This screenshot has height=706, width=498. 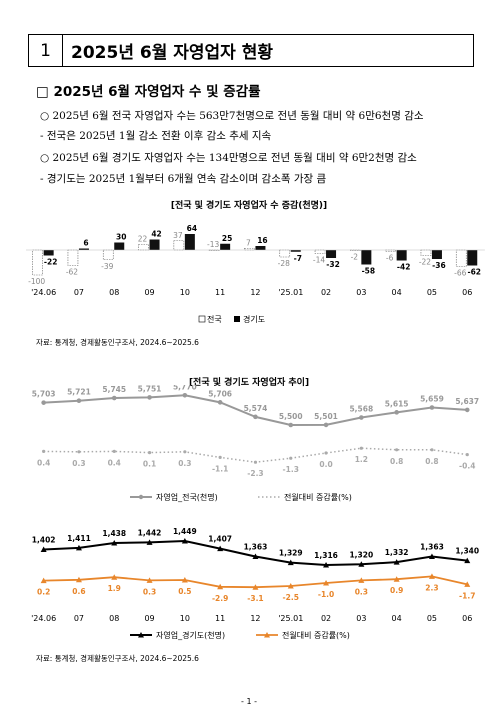 What do you see at coordinates (333, 264) in the screenshot?
I see `label-gyeonggi-8: -32` at bounding box center [333, 264].